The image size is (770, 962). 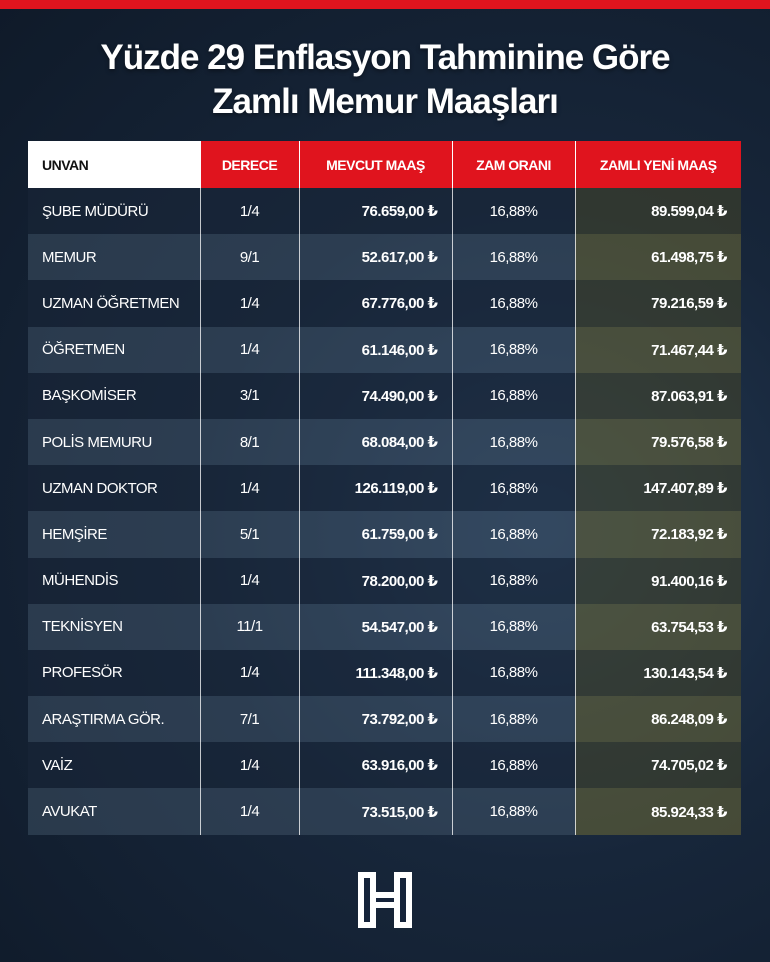 What do you see at coordinates (114, 257) in the screenshot?
I see `table-cell: MEMUR` at bounding box center [114, 257].